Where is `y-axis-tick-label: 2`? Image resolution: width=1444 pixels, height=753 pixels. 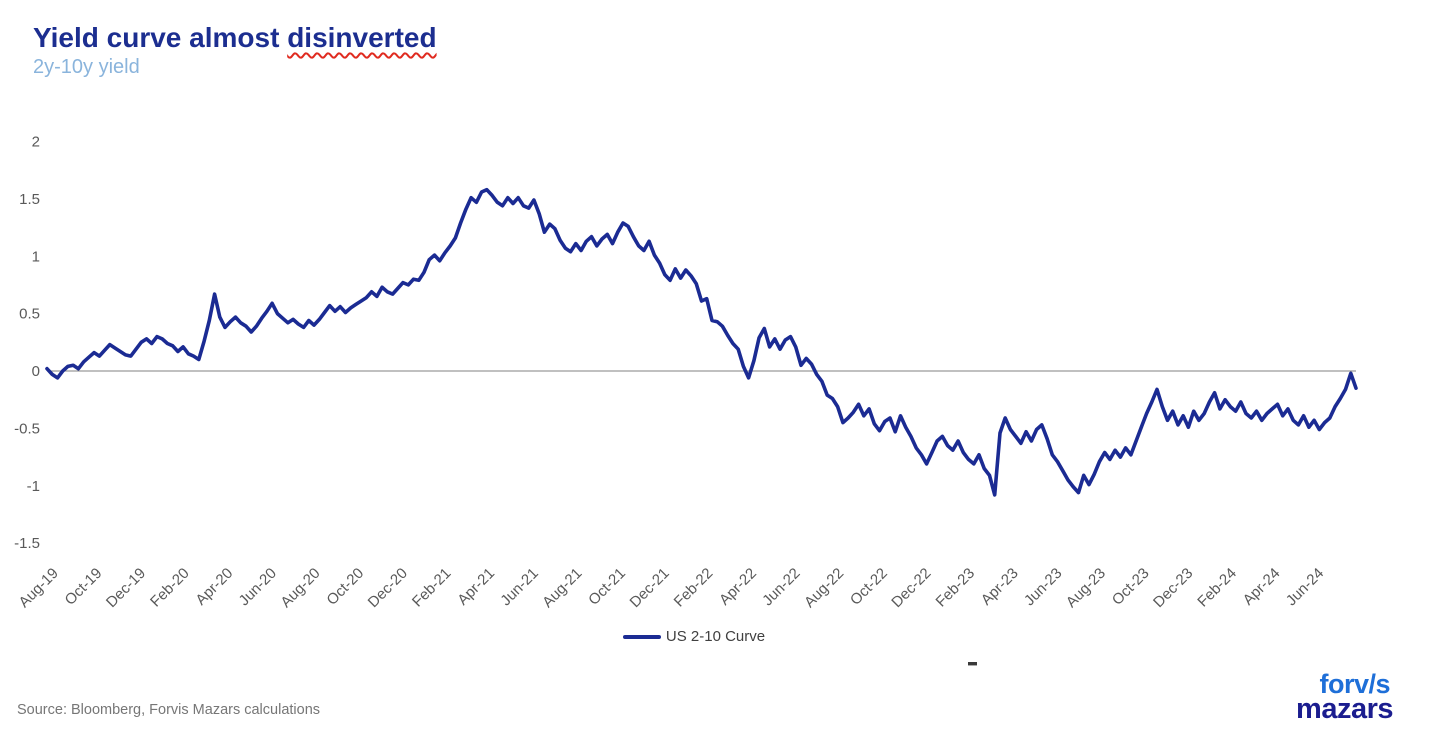
y-axis-tick-label: 2 is located at coordinates (36, 142).